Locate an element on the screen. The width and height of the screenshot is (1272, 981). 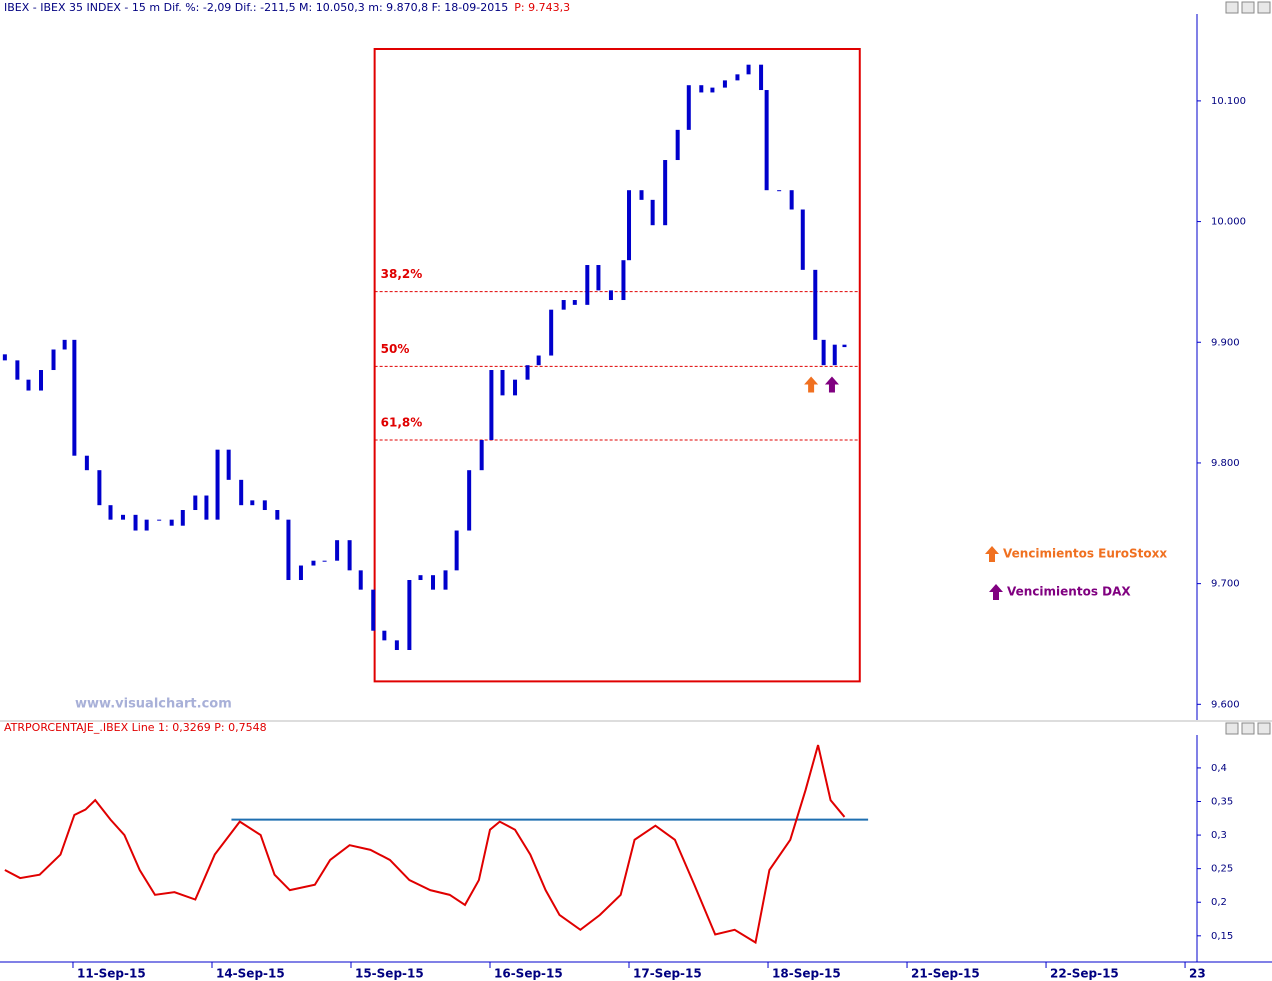
watermark: www.visualchart.com is located at coordinates (153, 704).